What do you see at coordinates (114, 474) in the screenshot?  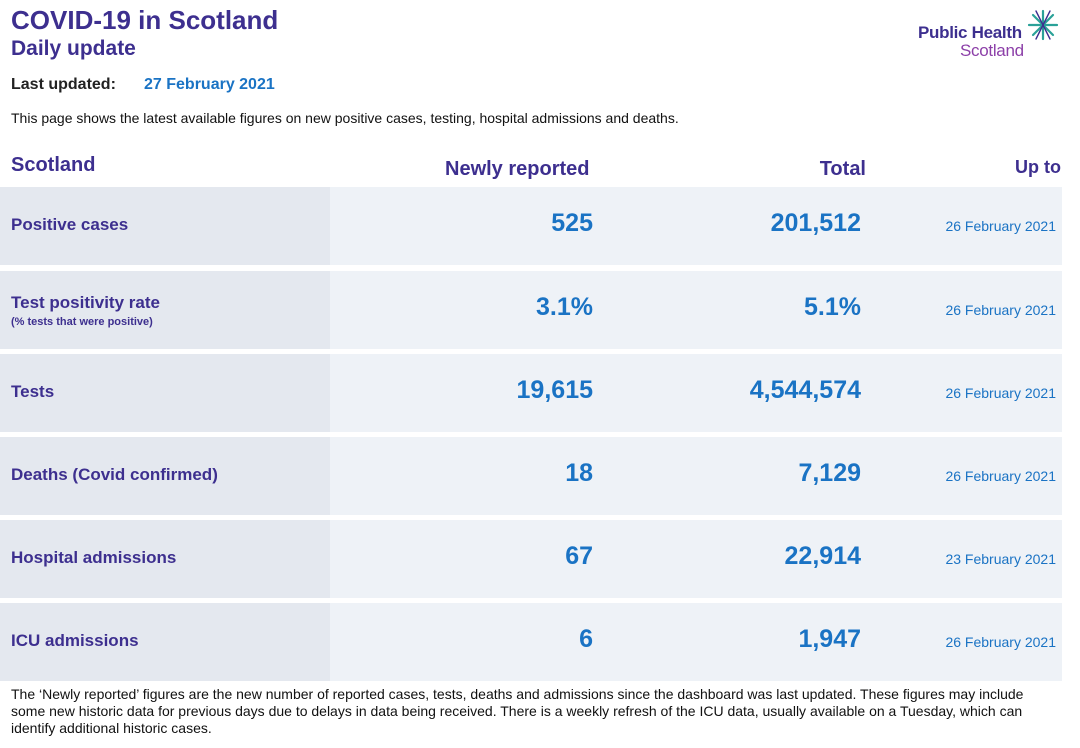 I see `row-label: Deaths (Covid confirmed)` at bounding box center [114, 474].